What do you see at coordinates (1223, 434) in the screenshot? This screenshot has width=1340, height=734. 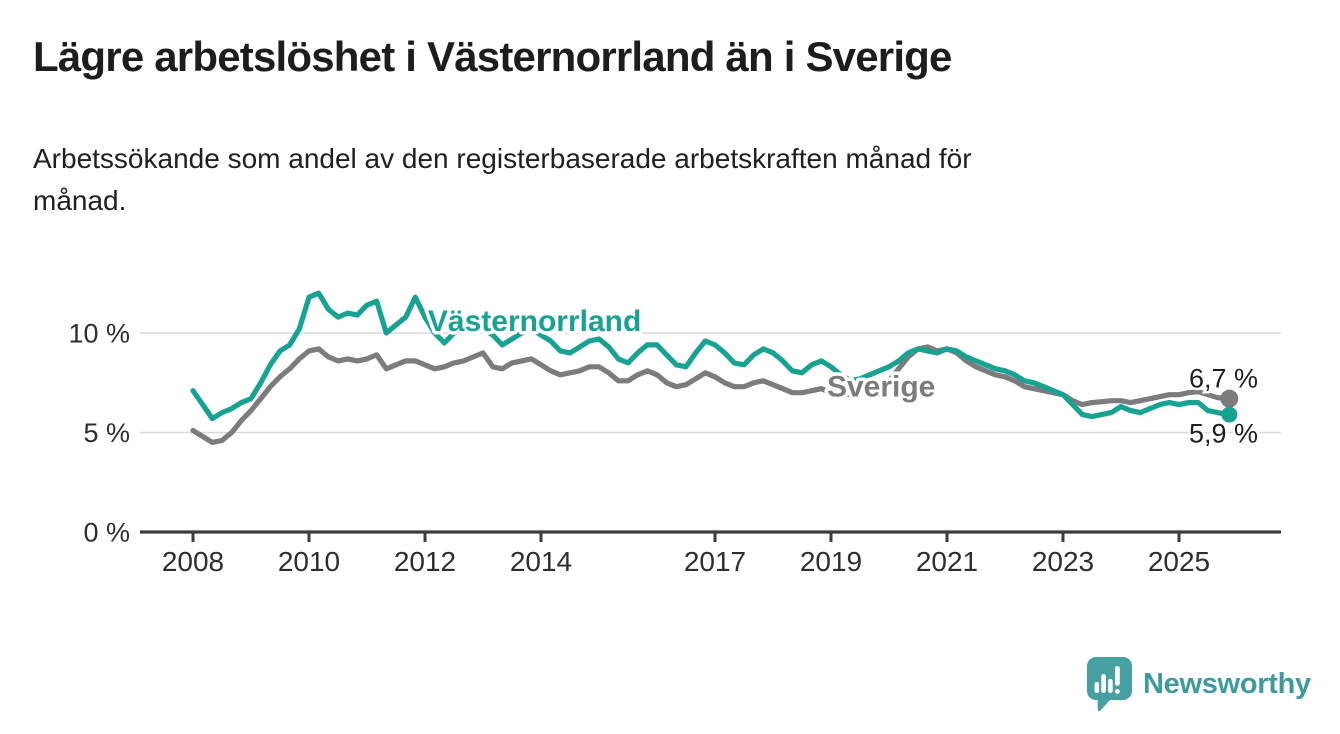 I see `end-value-label-västernorrland: 5,9 %` at bounding box center [1223, 434].